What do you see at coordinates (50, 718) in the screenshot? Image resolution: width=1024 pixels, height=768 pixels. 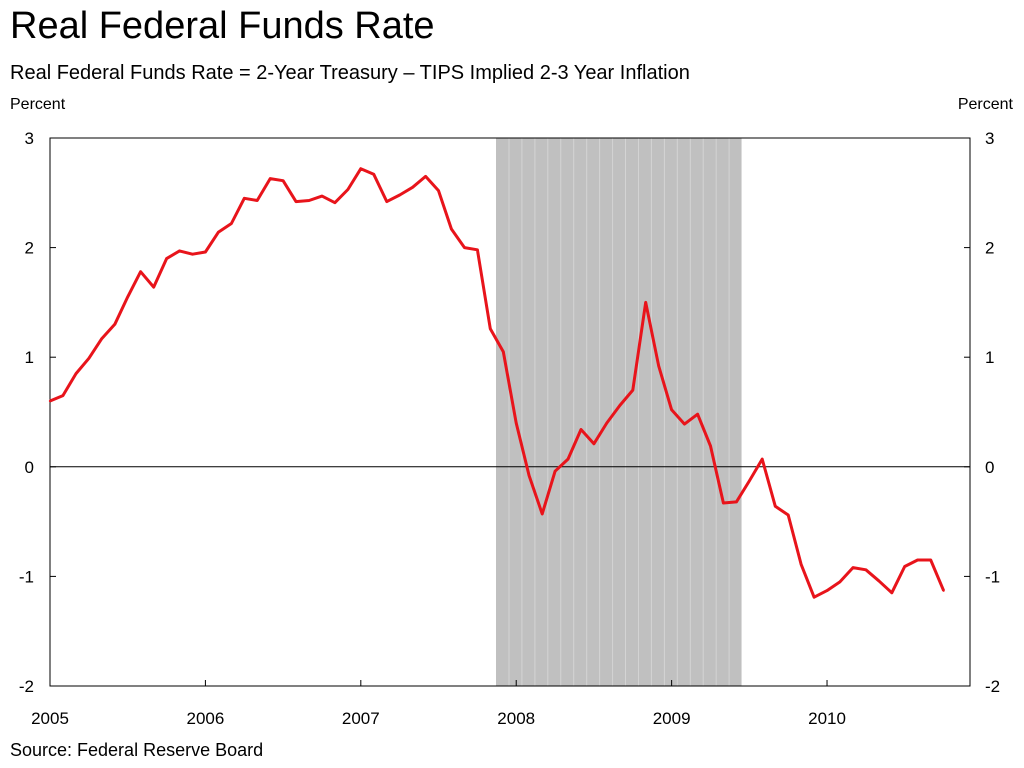 I see `x-tick-label: 2005` at bounding box center [50, 718].